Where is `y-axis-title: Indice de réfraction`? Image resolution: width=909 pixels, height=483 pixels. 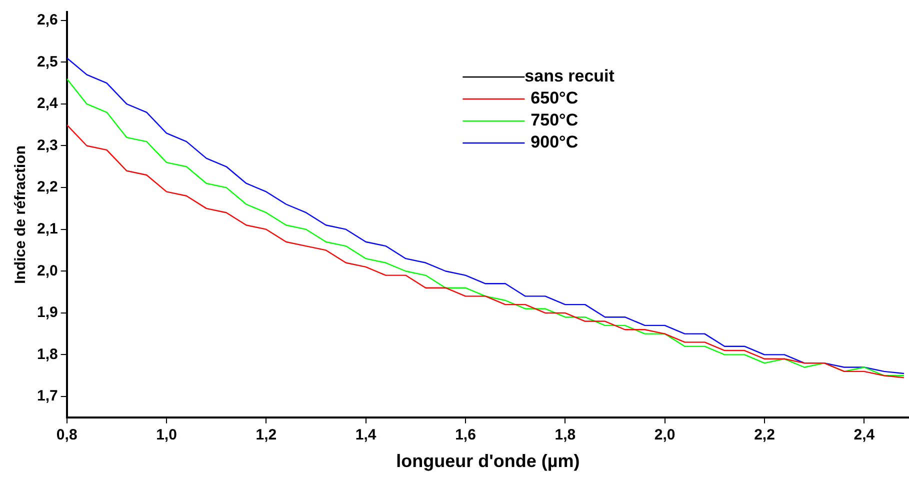 y-axis-title: Indice de réfraction is located at coordinates (21, 215).